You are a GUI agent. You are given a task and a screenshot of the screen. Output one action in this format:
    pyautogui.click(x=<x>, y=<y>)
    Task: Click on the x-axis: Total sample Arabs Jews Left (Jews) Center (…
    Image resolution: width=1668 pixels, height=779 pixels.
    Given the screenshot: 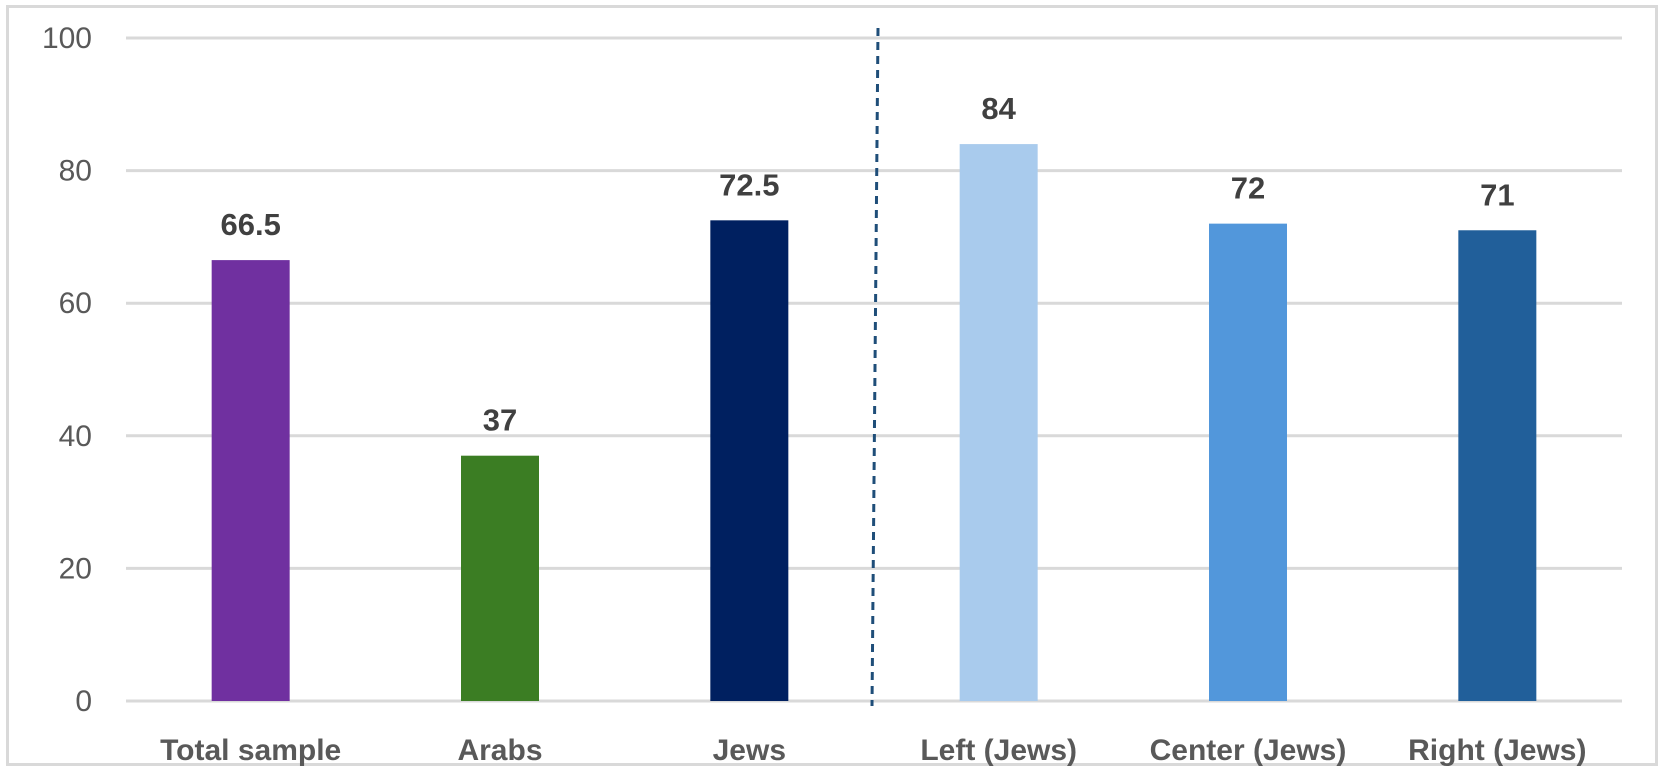 What is the action you would take?
    pyautogui.click(x=873, y=750)
    